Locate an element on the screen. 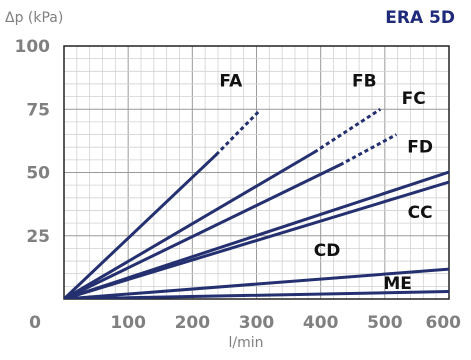 Image resolution: width=471 pixels, height=360 pixels. line-label-fa: FA is located at coordinates (231, 81).